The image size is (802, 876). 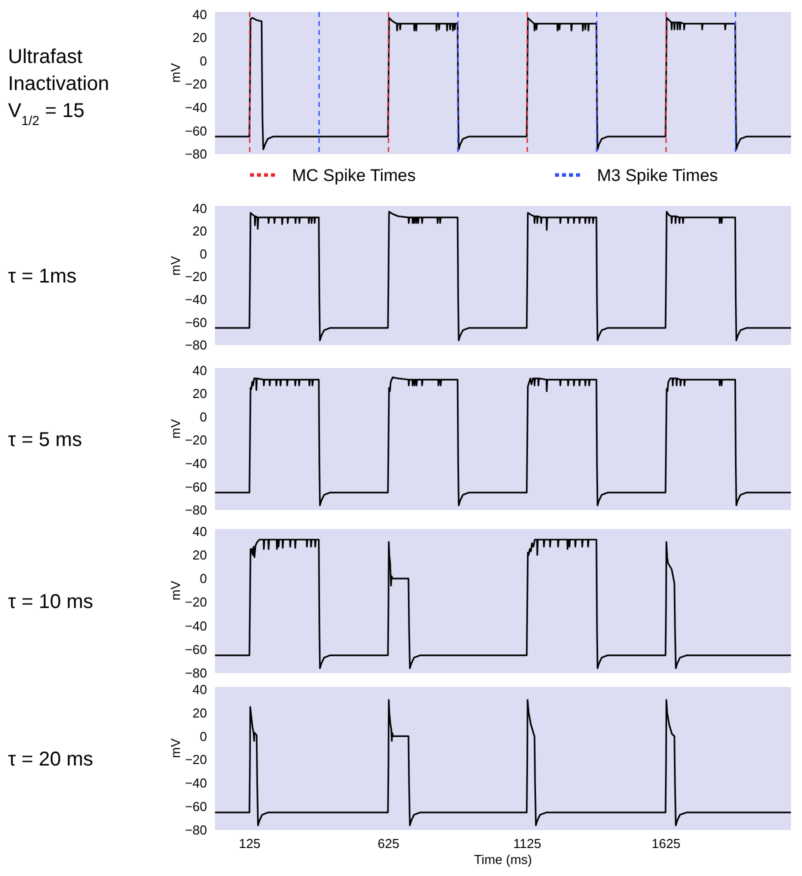 I want to click on x-tick-label: 1625, so click(x=666, y=843).